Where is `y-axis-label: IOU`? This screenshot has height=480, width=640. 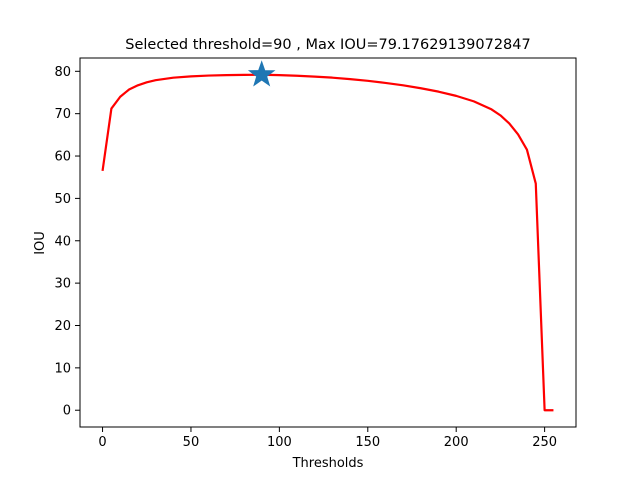 y-axis-label: IOU is located at coordinates (40, 243).